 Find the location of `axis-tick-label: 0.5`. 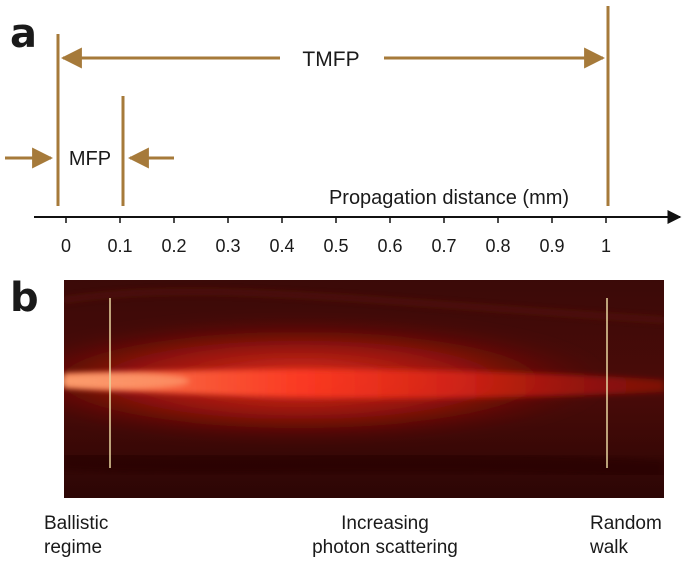

axis-tick-label: 0.5 is located at coordinates (335, 246).